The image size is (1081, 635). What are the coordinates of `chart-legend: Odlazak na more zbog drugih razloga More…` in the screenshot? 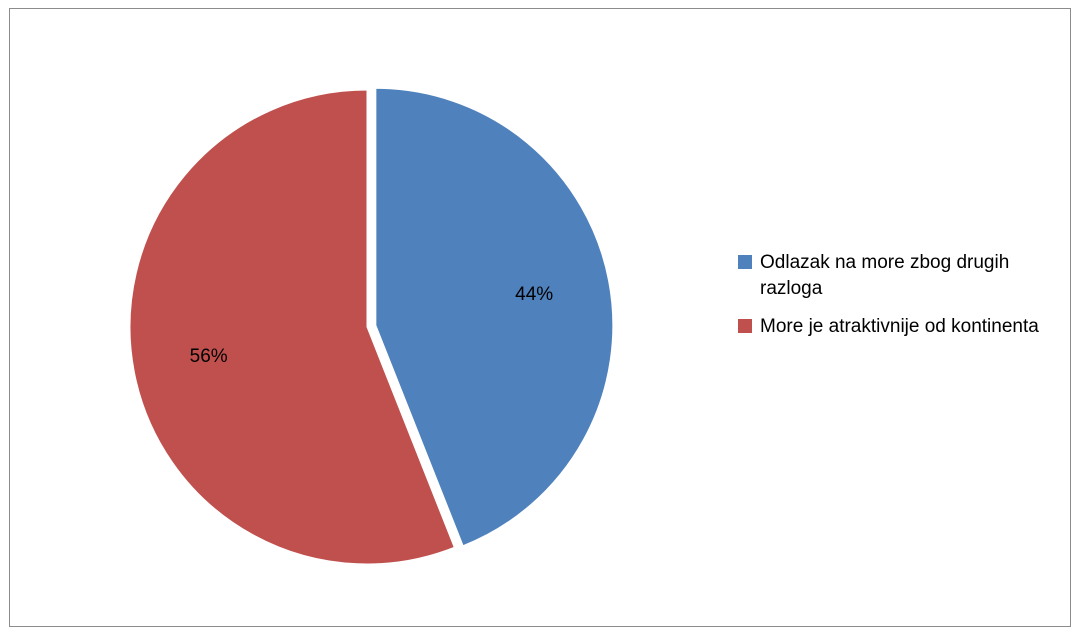 It's located at (898, 301).